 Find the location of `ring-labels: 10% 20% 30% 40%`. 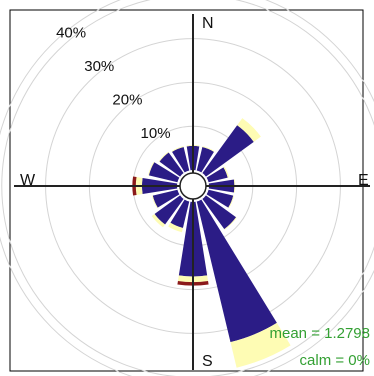

ring-labels: 10% 20% 30% 40% is located at coordinates (113, 84).